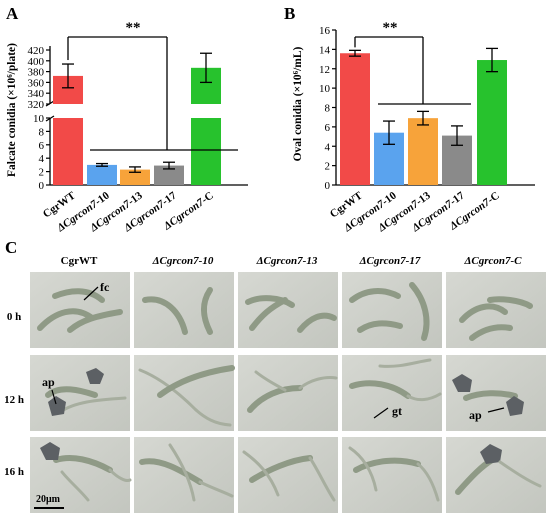 This screenshot has width=550, height=521. I want to click on y-tick-label-5: 10, so click(325, 89).